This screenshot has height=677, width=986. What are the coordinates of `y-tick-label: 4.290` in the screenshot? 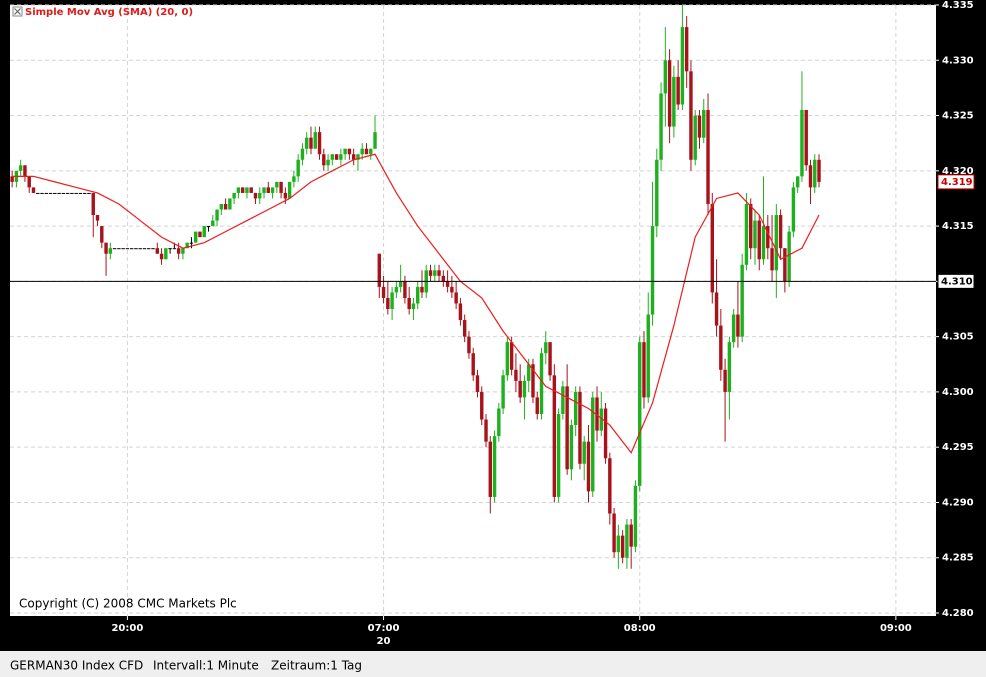 It's located at (958, 502).